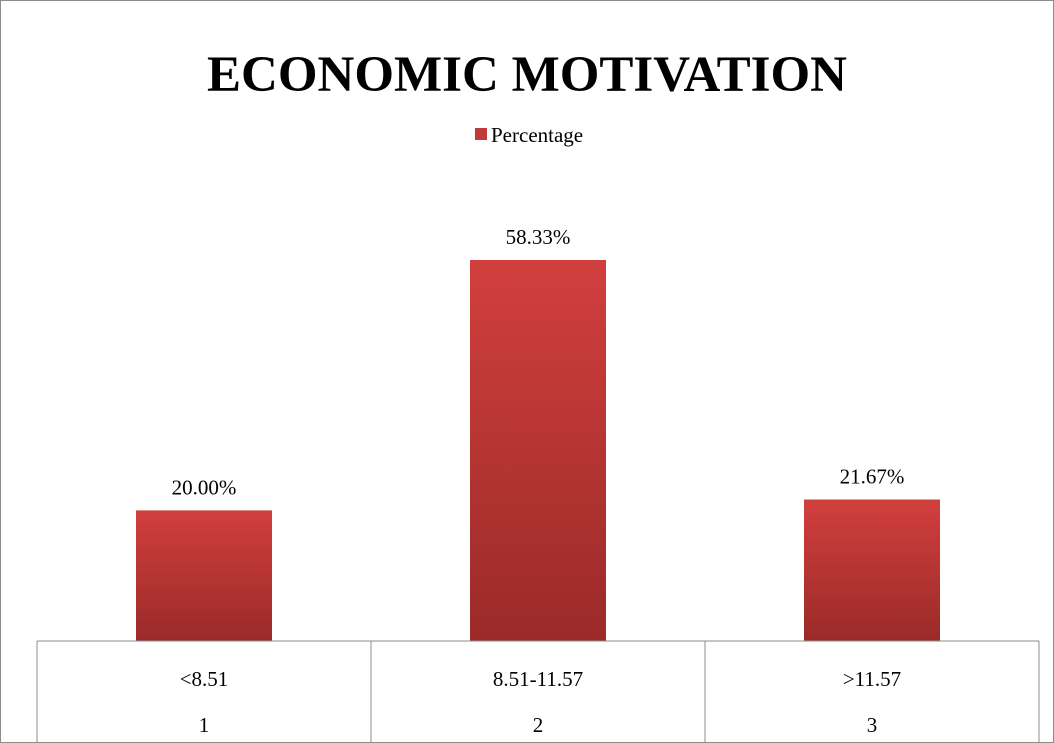 Image resolution: width=1054 pixels, height=743 pixels. I want to click on category-group-label: 2, so click(538, 725).